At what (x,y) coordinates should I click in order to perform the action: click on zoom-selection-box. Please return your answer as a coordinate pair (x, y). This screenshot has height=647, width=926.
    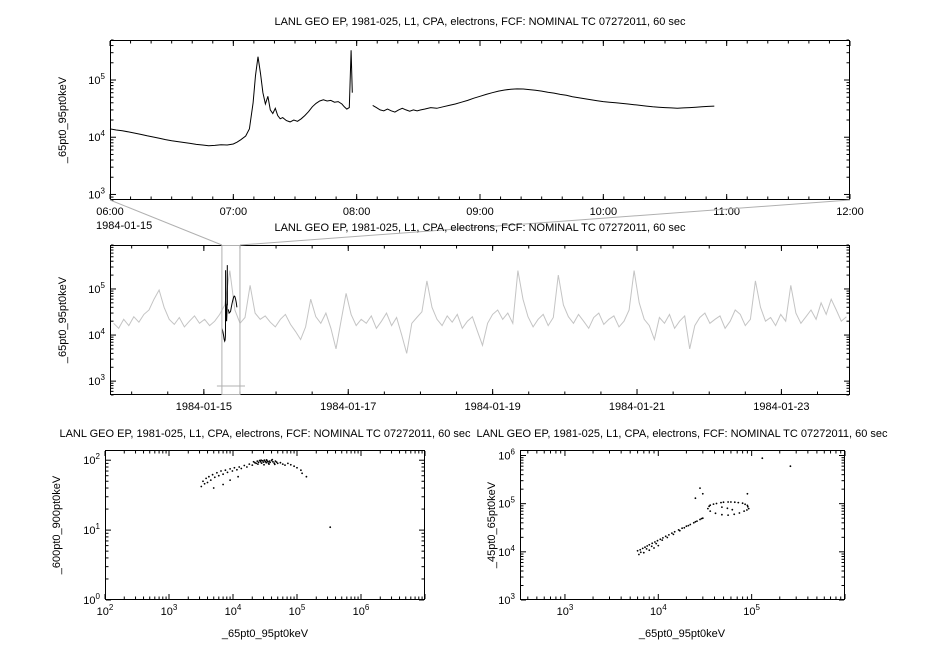
    Looking at the image, I should click on (231, 320).